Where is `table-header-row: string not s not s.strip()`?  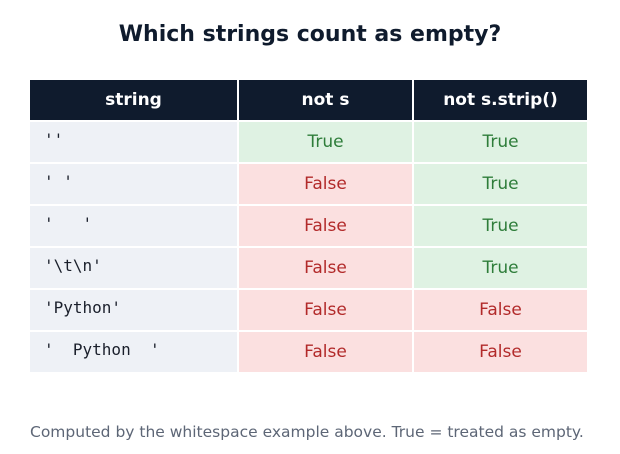 table-header-row: string not s not s.strip() is located at coordinates (308, 100).